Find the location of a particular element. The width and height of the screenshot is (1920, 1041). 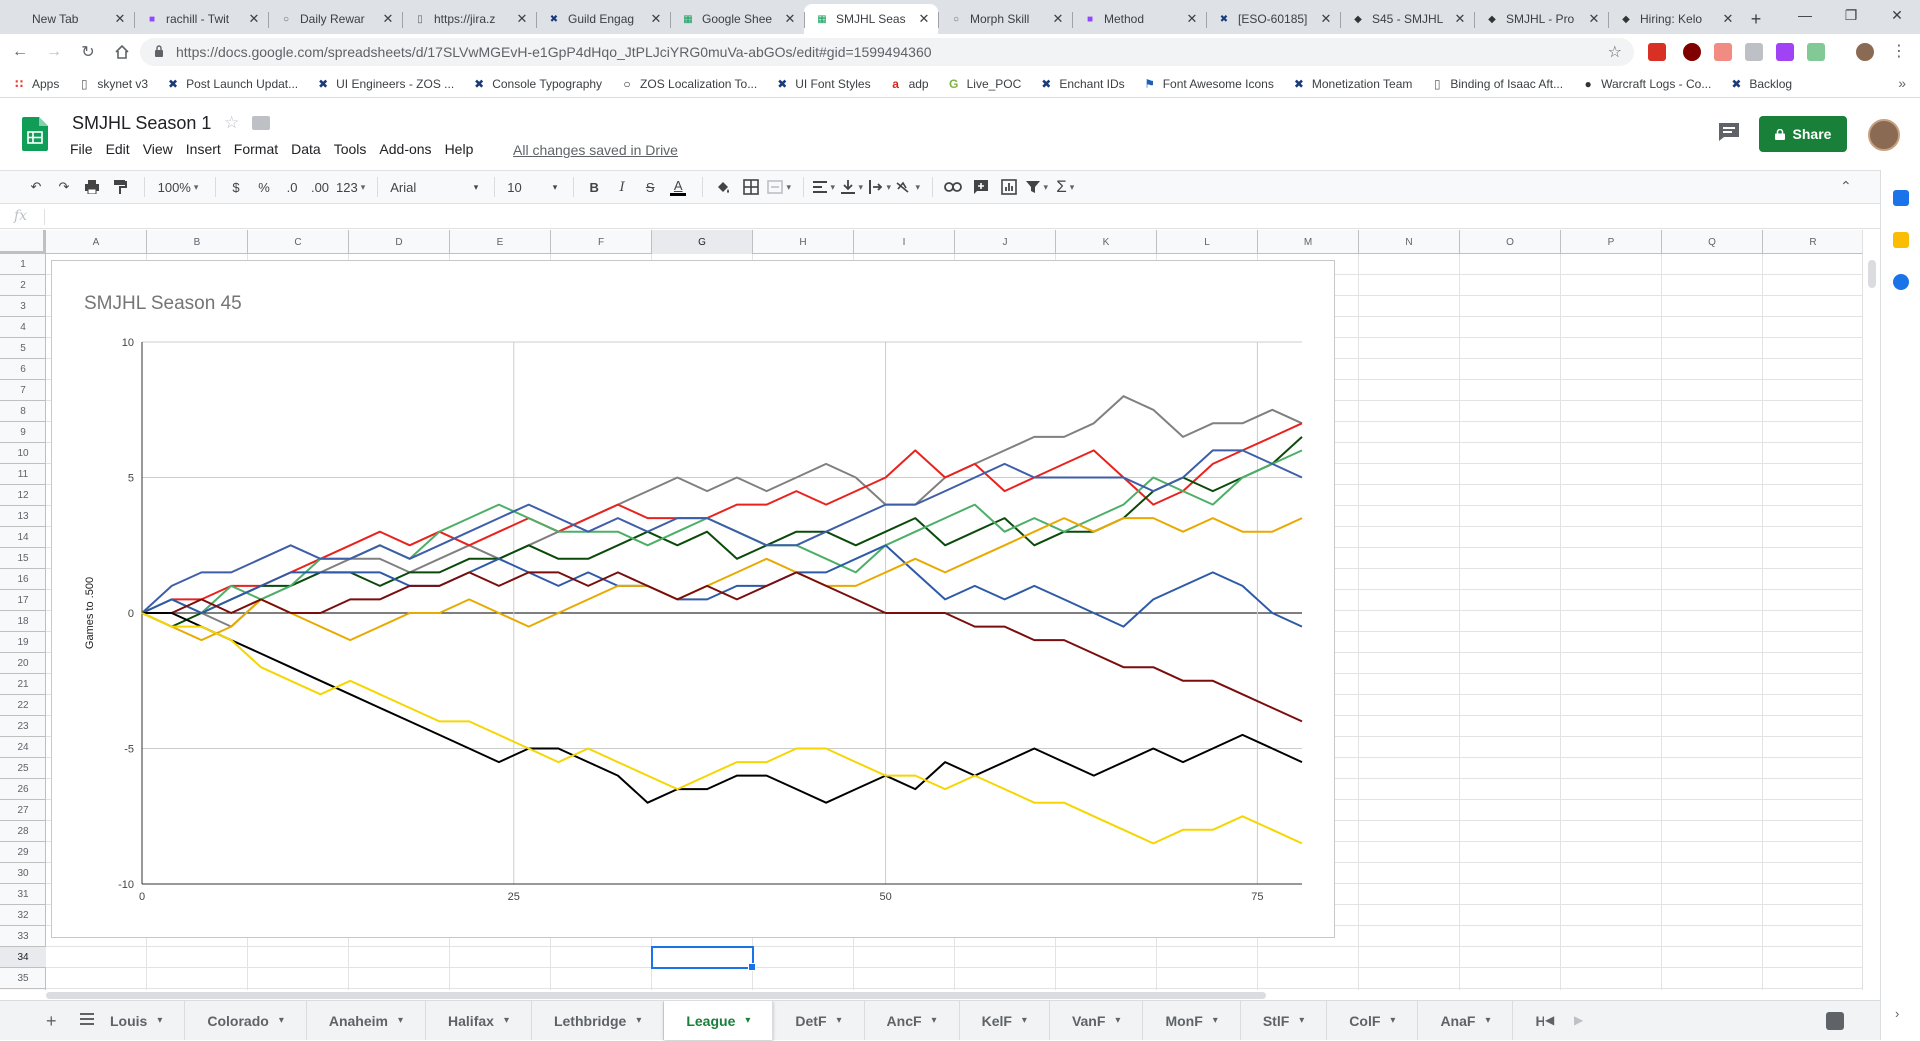

browser-tab: ◆ Hiring: Kelo ✕ is located at coordinates (1675, 19).